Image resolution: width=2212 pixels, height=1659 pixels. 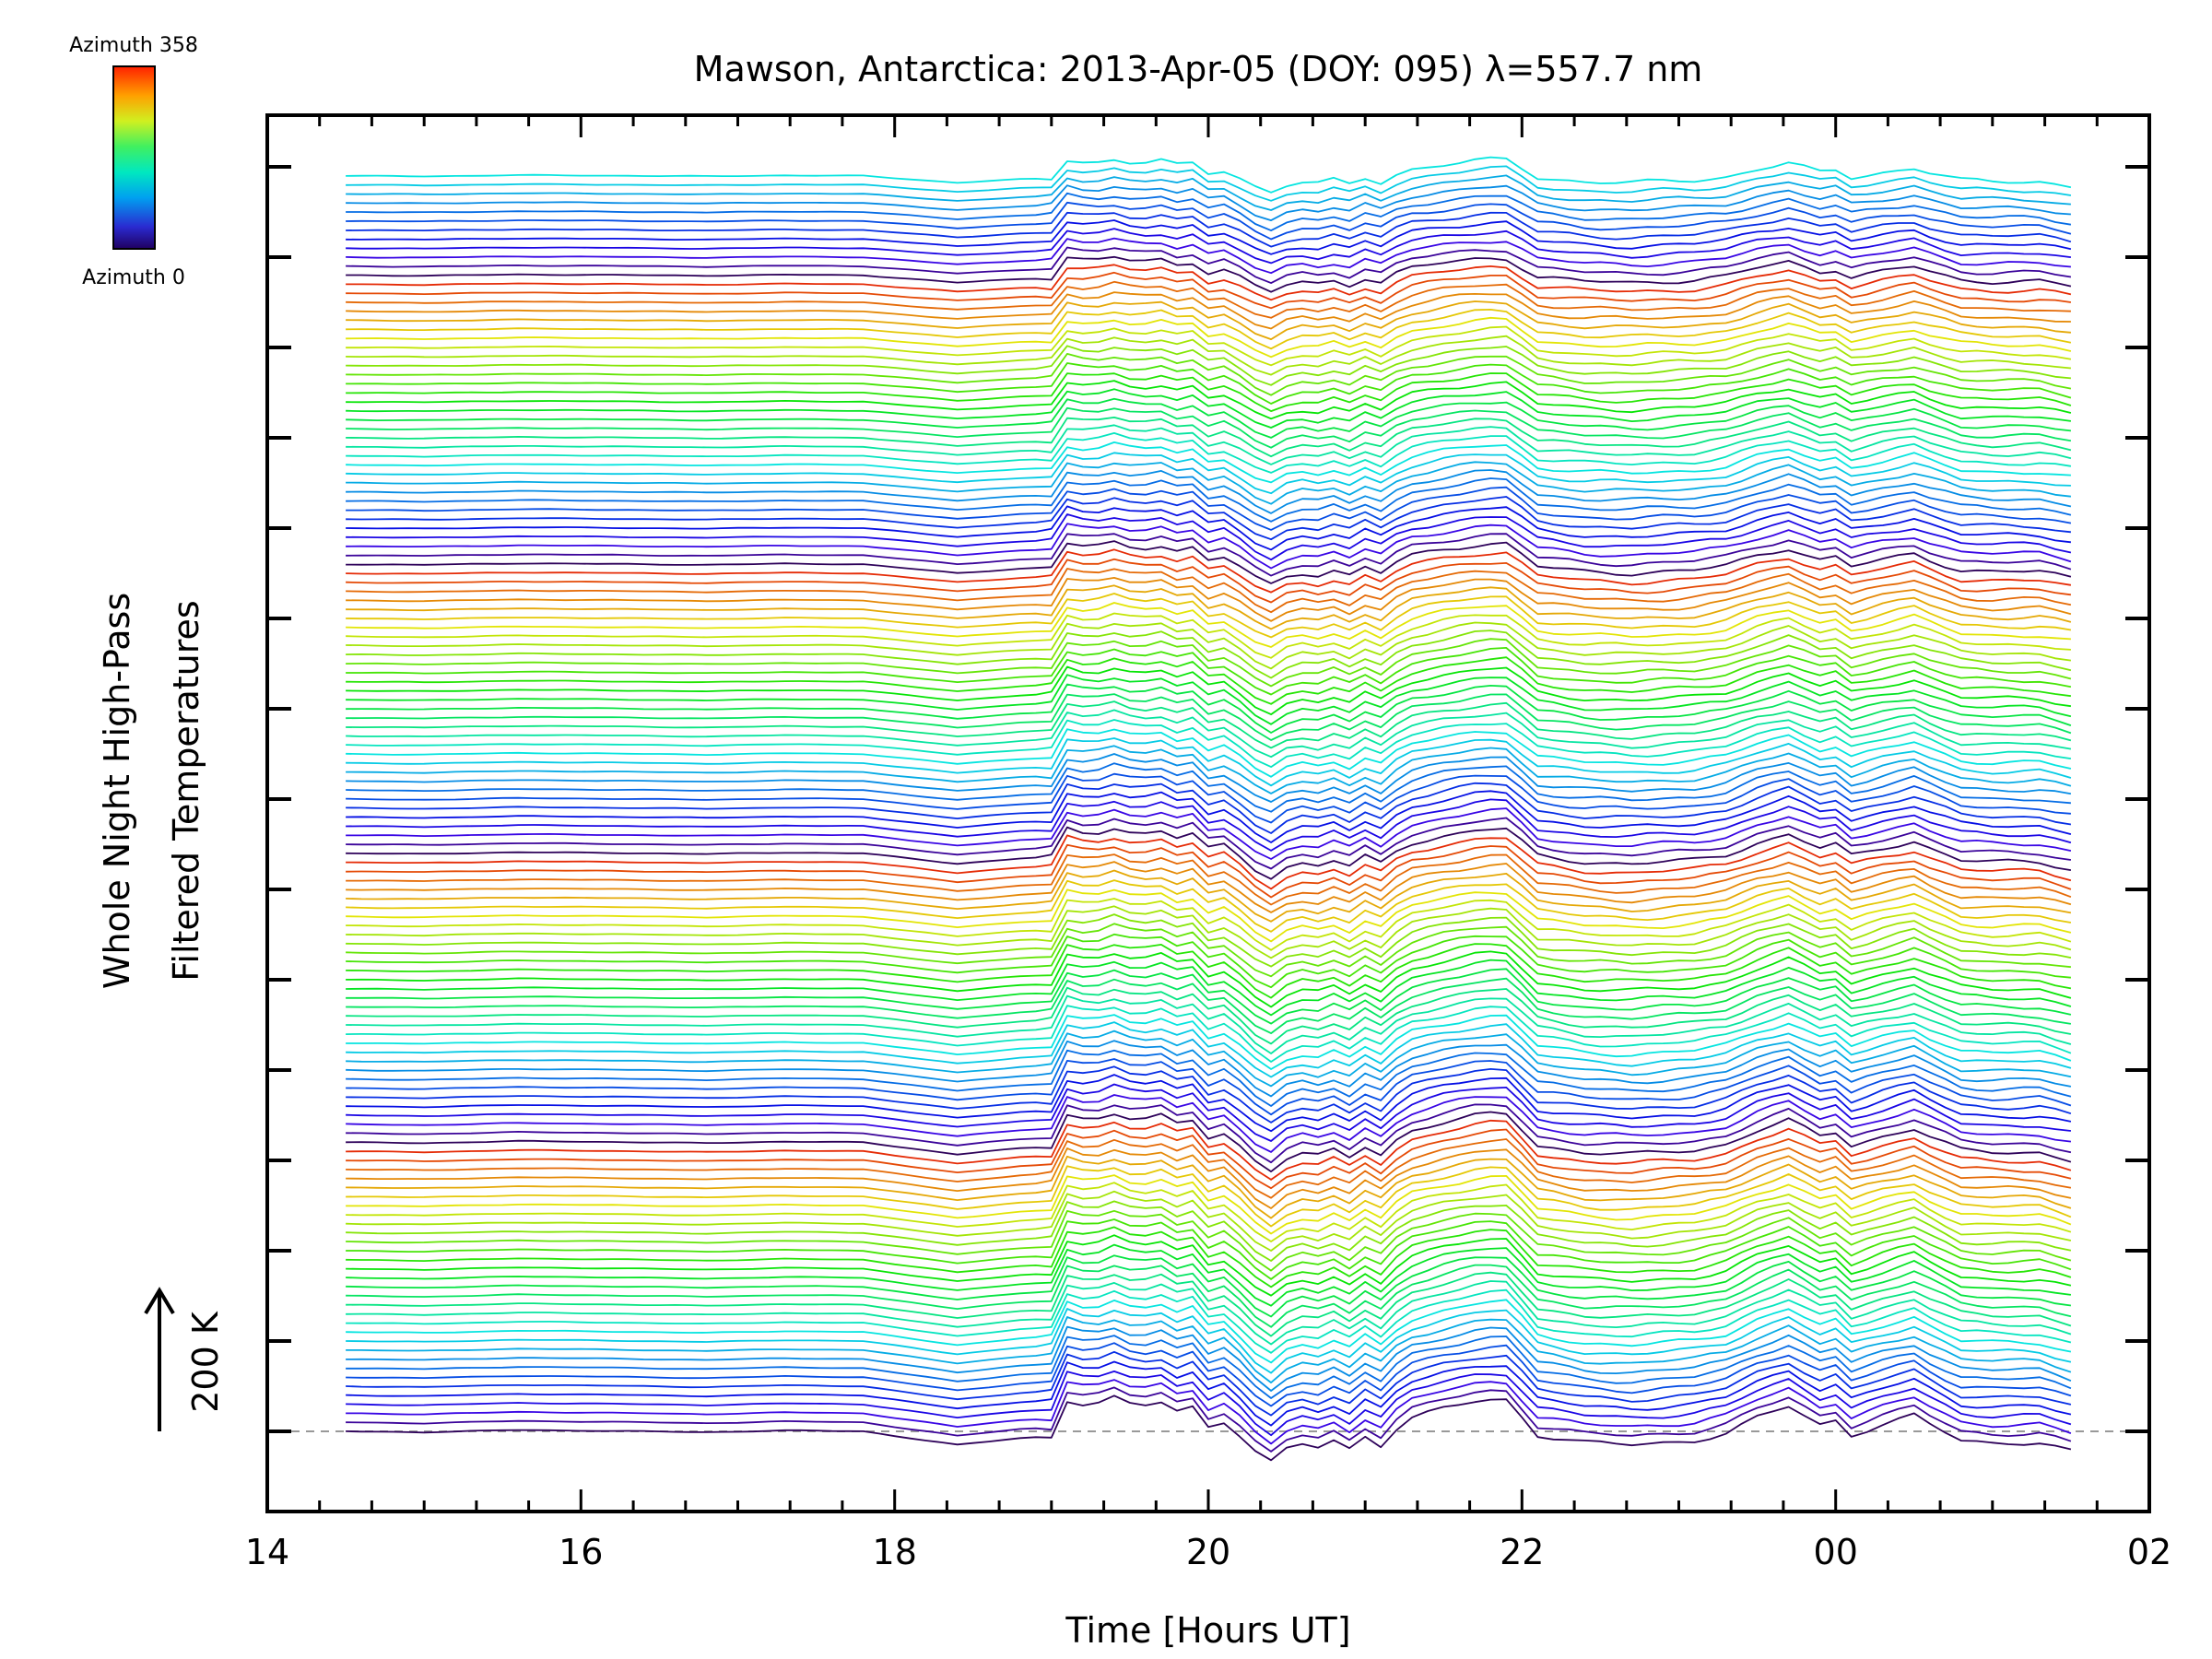 I want to click on x-tick-label: 20, so click(x=1208, y=1552).